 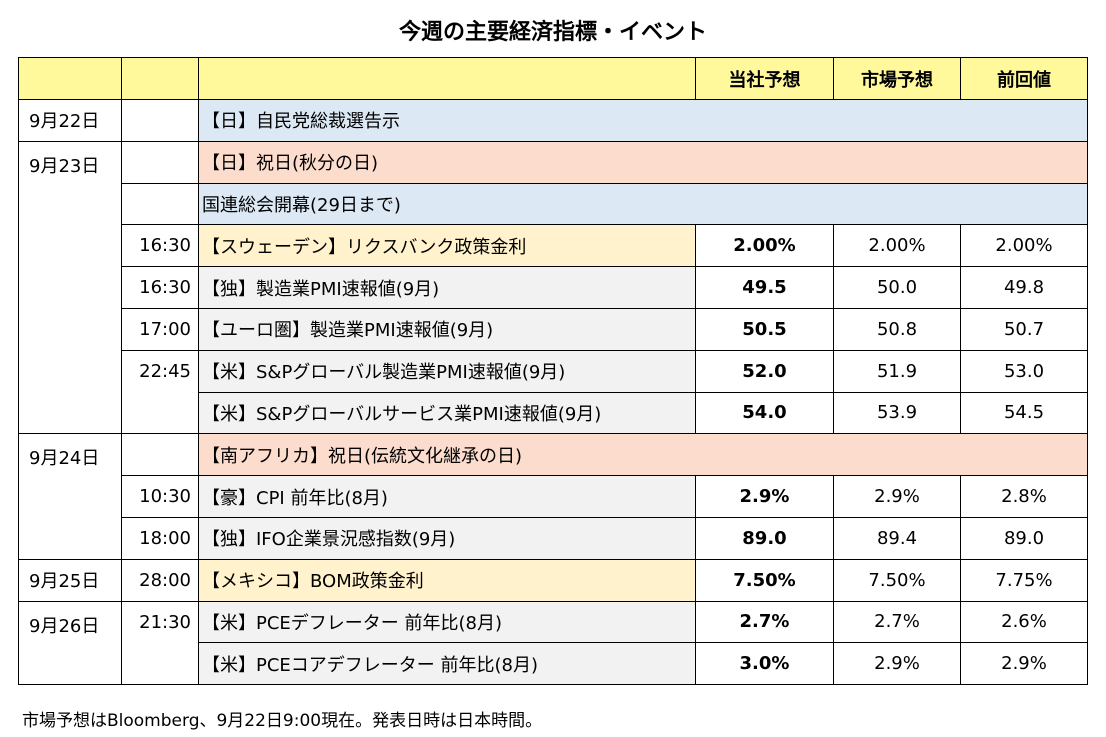 What do you see at coordinates (1024, 329) in the screenshot?
I see `previous-cell: 50.7` at bounding box center [1024, 329].